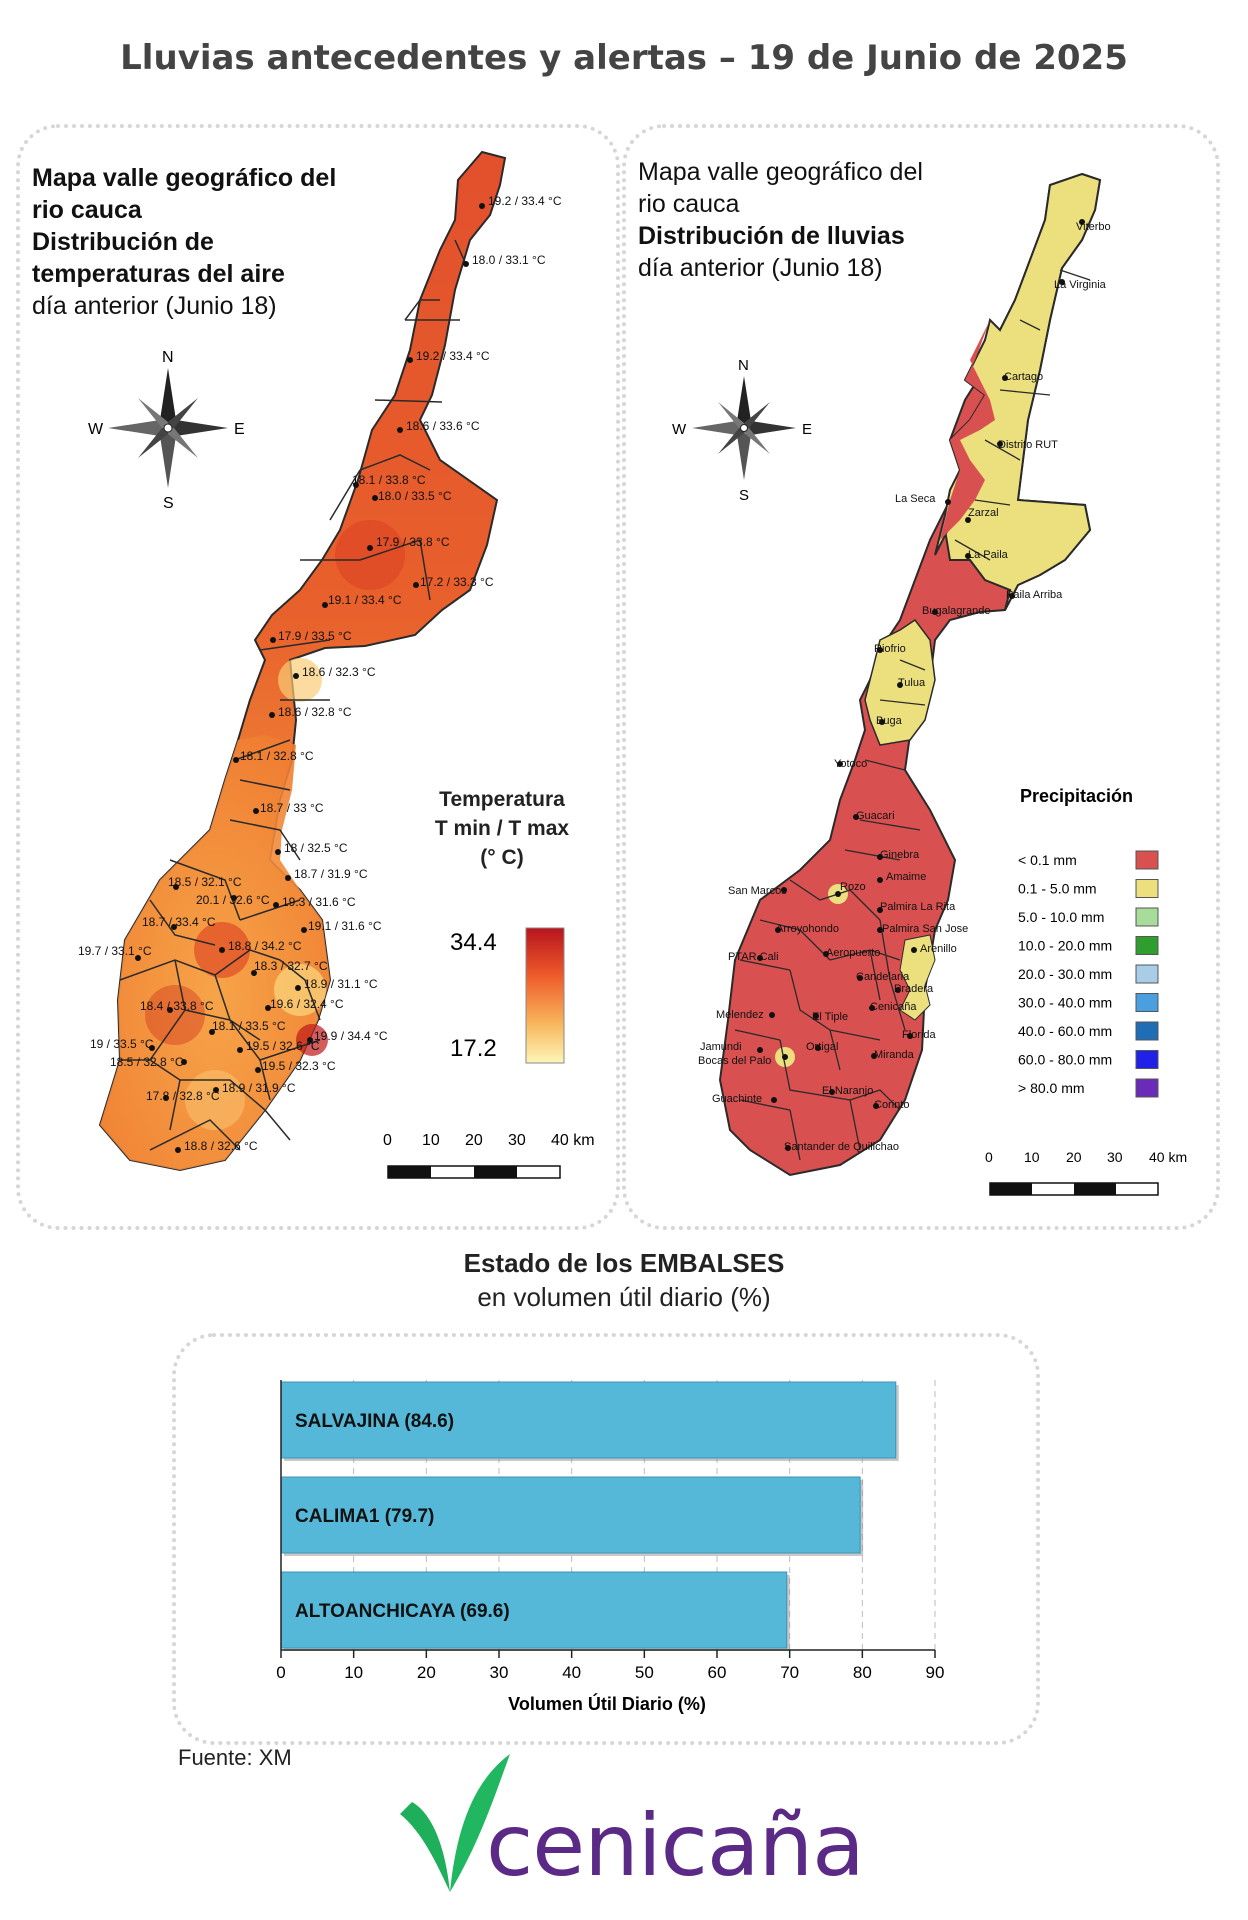  I want to click on station-label: 18.6 / 32.8 °C, so click(315, 712).